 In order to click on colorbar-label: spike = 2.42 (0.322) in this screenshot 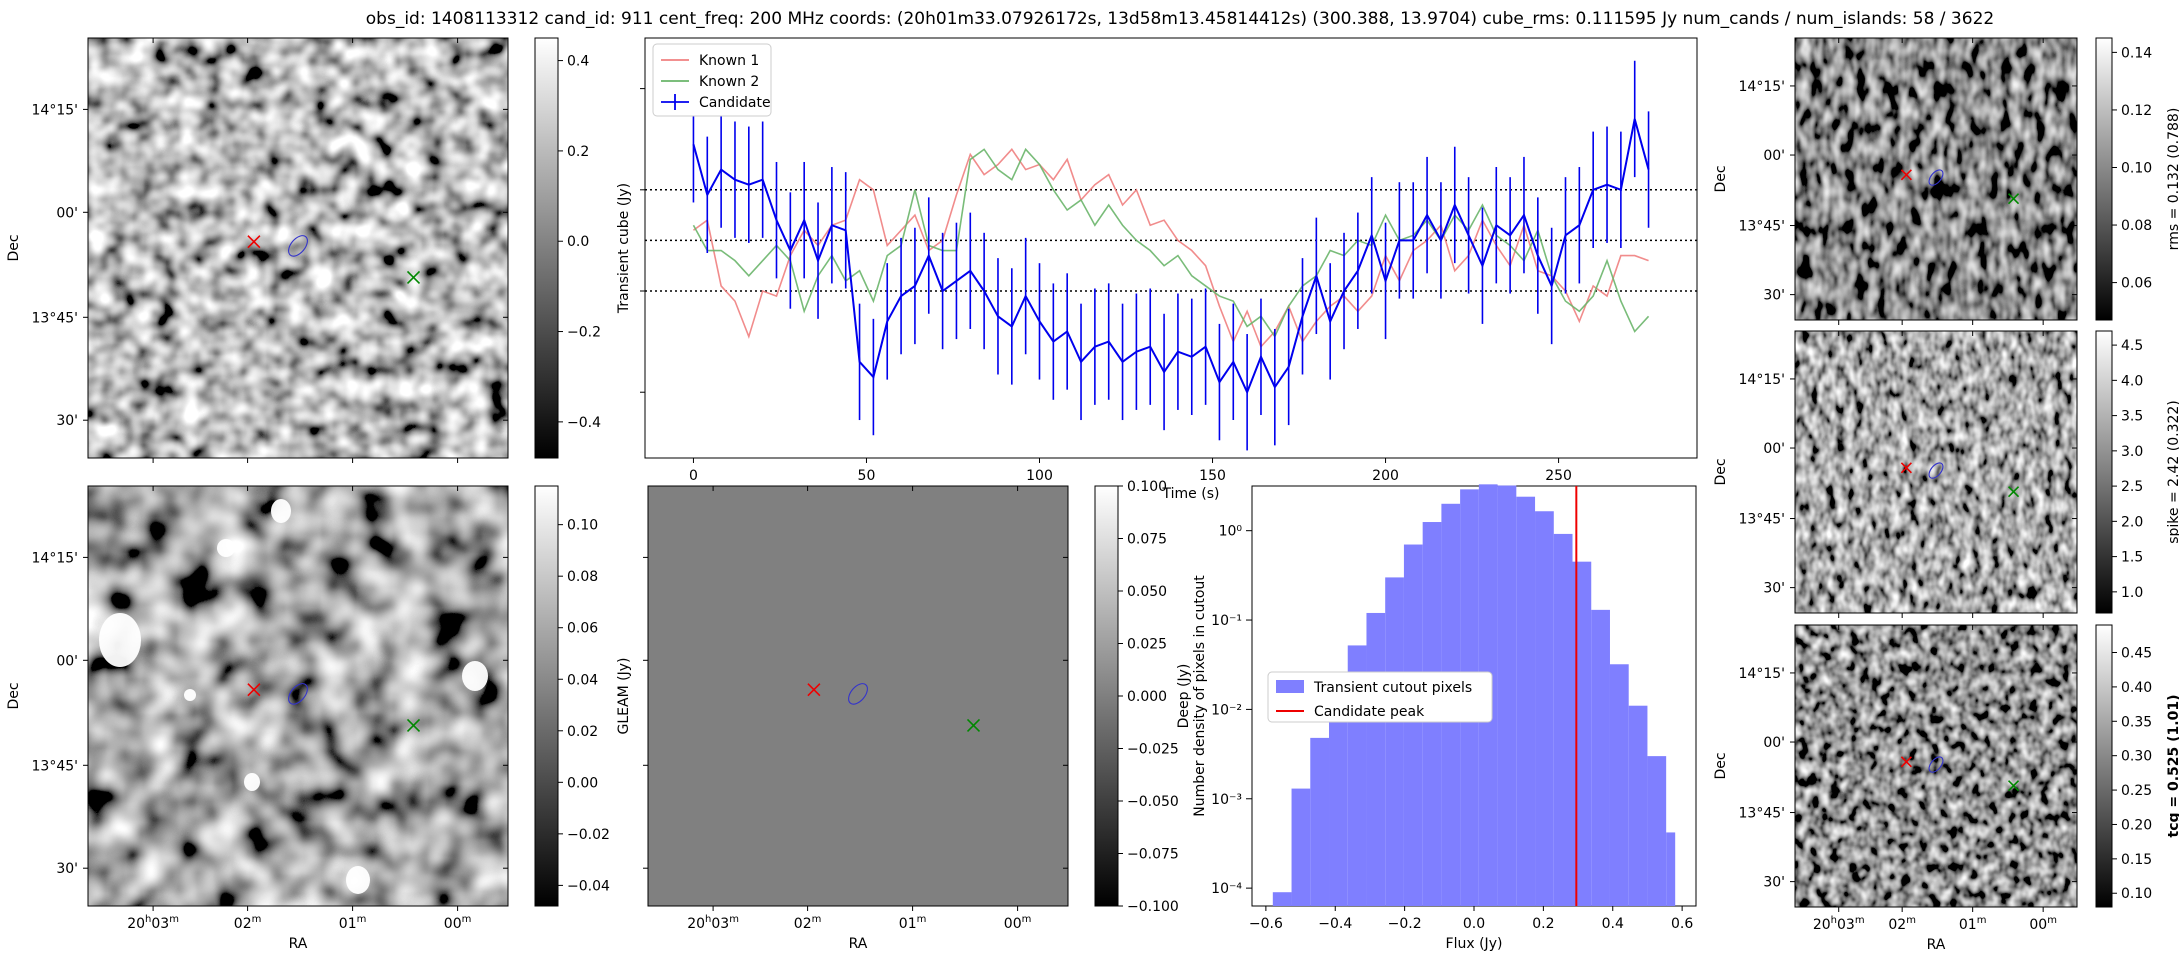, I will do `click(2172, 472)`.